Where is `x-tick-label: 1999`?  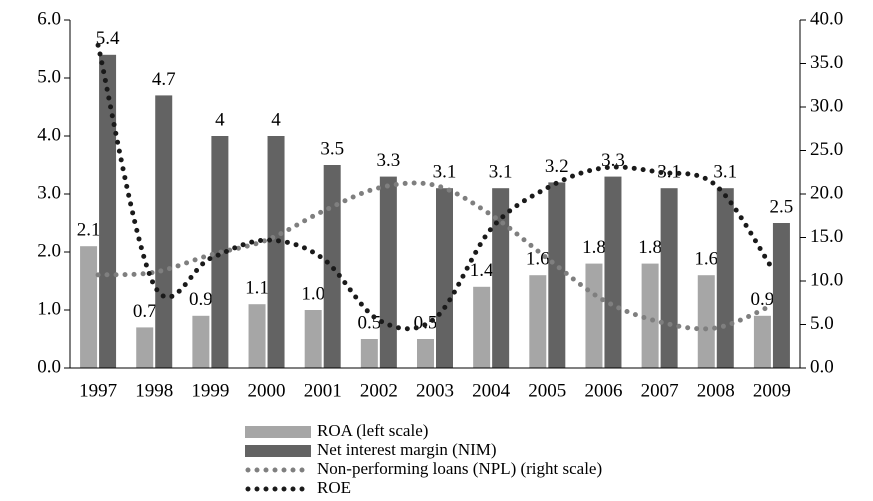 x-tick-label: 1999 is located at coordinates (210, 390).